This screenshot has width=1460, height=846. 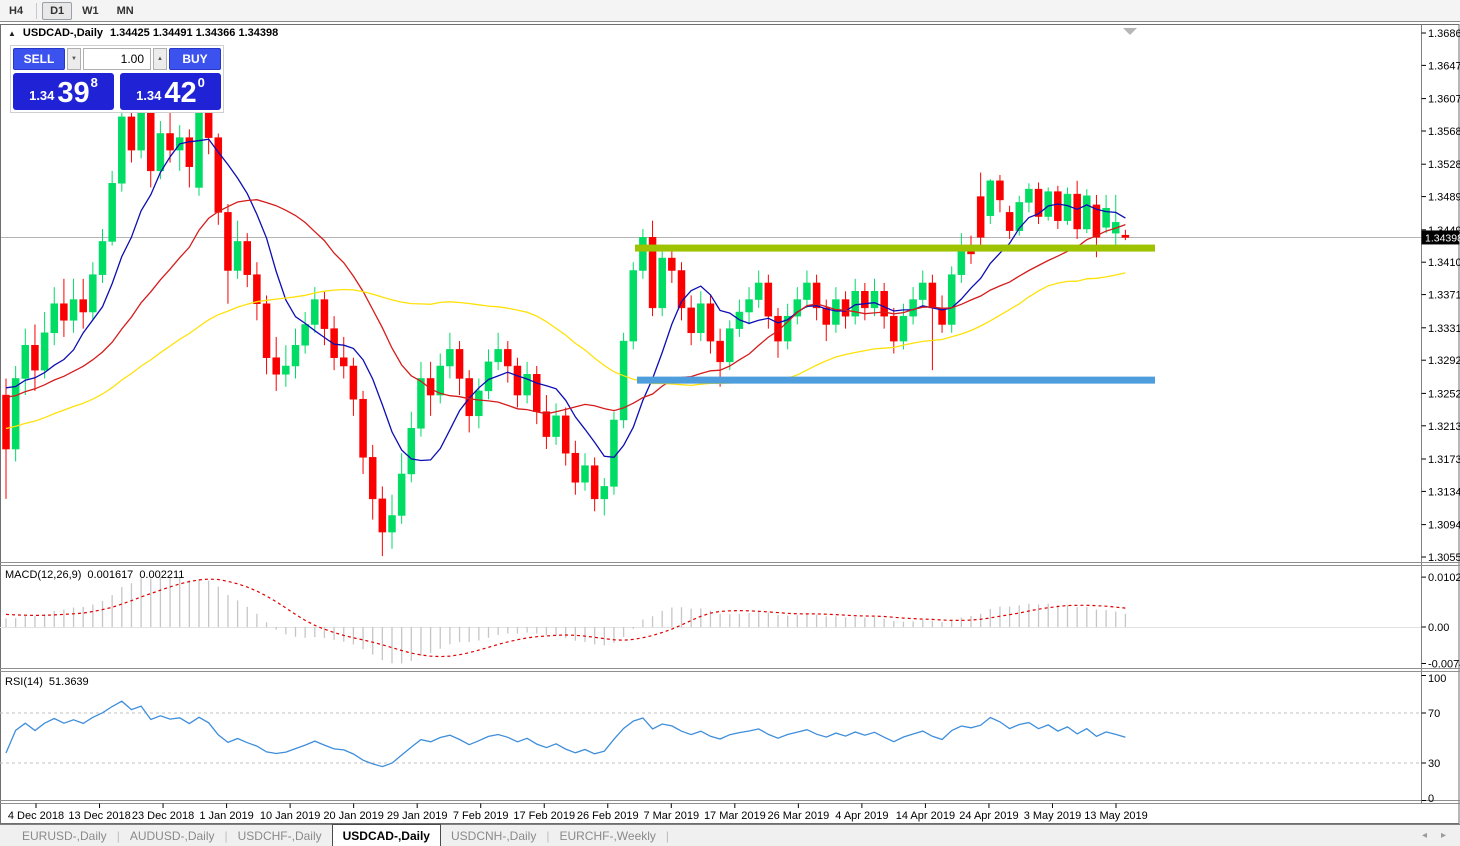 I want to click on timeframe-d1-button: D1, so click(x=57, y=10).